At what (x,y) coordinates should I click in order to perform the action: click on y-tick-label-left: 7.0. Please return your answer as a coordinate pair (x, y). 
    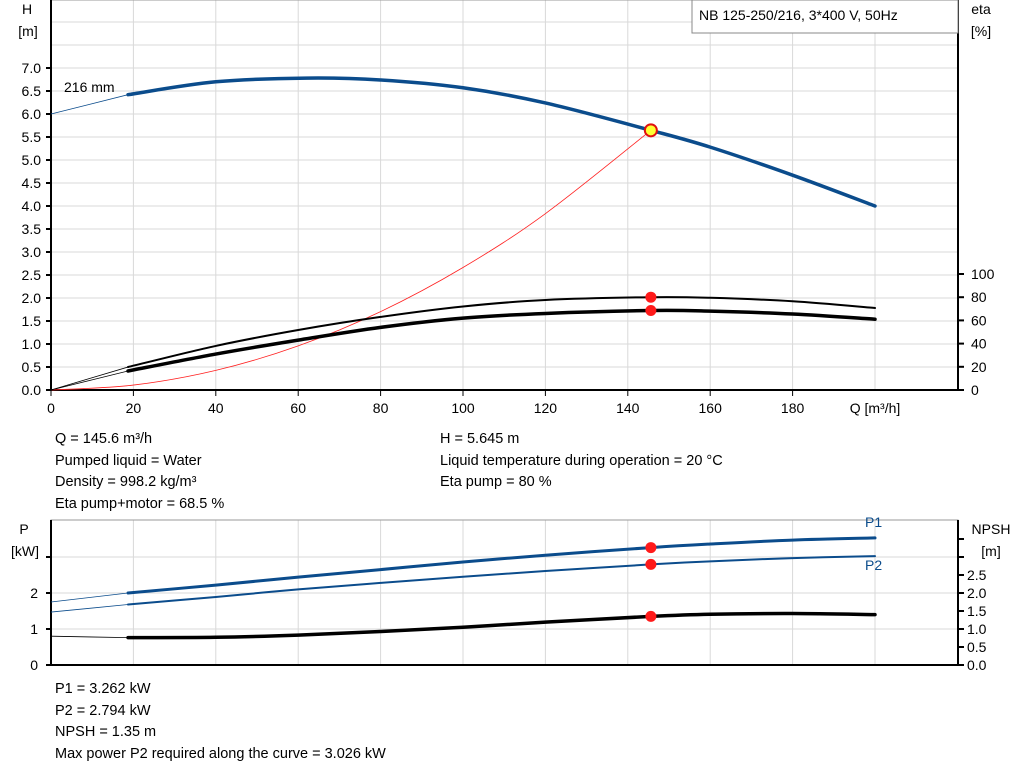
    Looking at the image, I should click on (32, 68).